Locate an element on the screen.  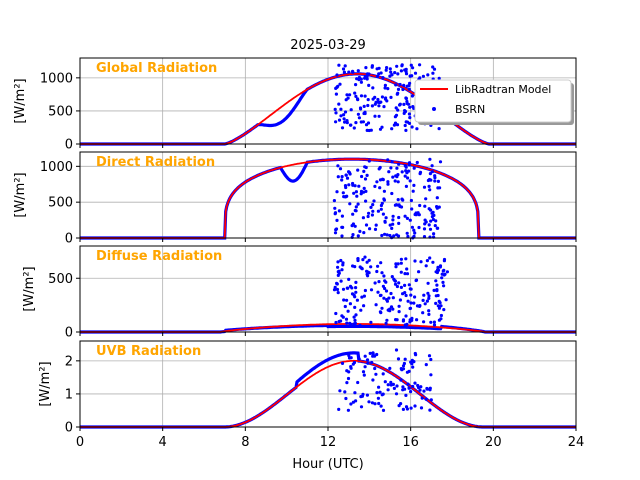
legend: LibRadtran Model BSRN is located at coordinates (494, 102).